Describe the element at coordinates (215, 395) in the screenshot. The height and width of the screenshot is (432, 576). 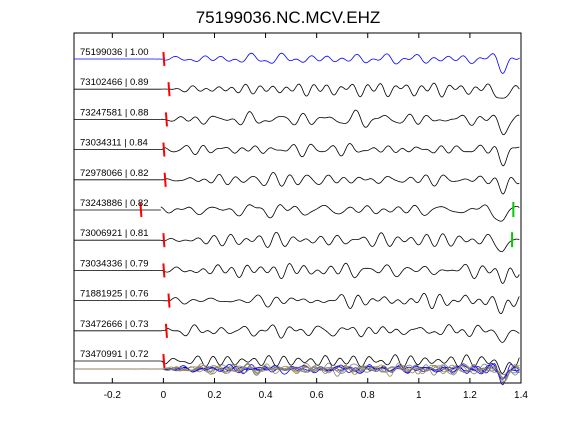
I see `x-tick-label: 0.2` at that location.